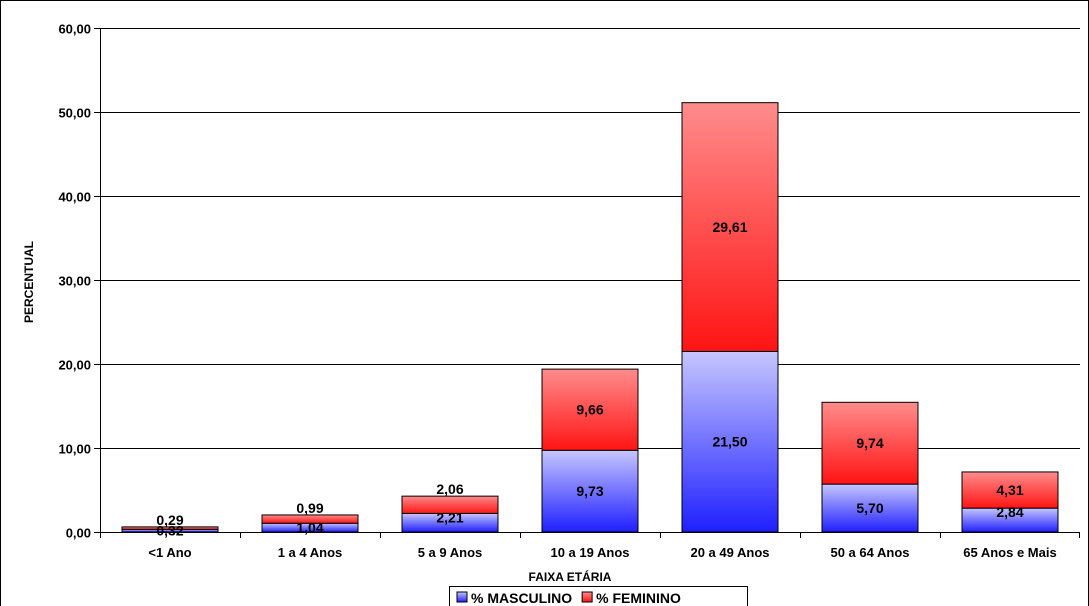 The height and width of the screenshot is (606, 1089). What do you see at coordinates (449, 517) in the screenshot?
I see `data-label: 2,21` at bounding box center [449, 517].